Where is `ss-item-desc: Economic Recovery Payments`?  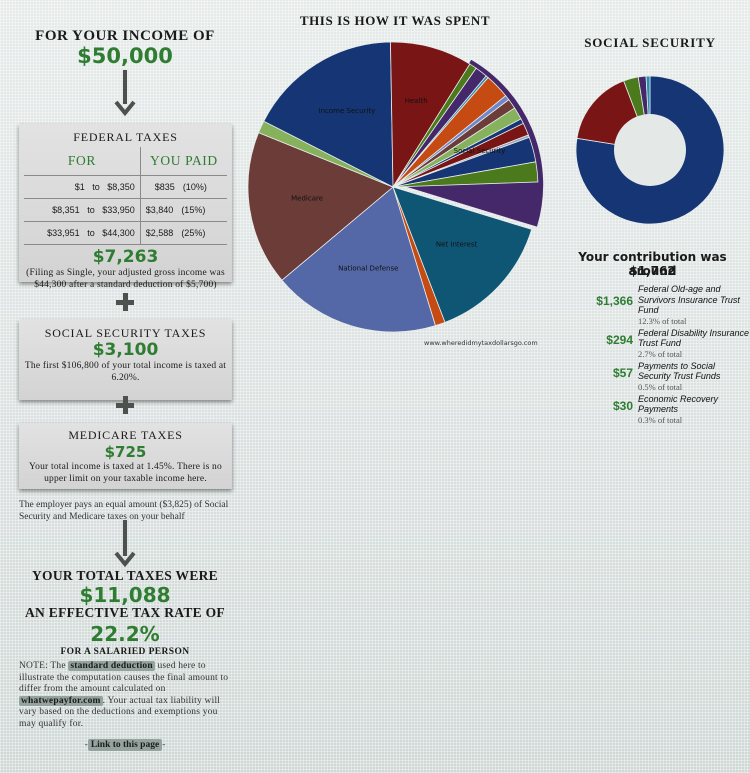 ss-item-desc: Economic Recovery Payments is located at coordinates (678, 404).